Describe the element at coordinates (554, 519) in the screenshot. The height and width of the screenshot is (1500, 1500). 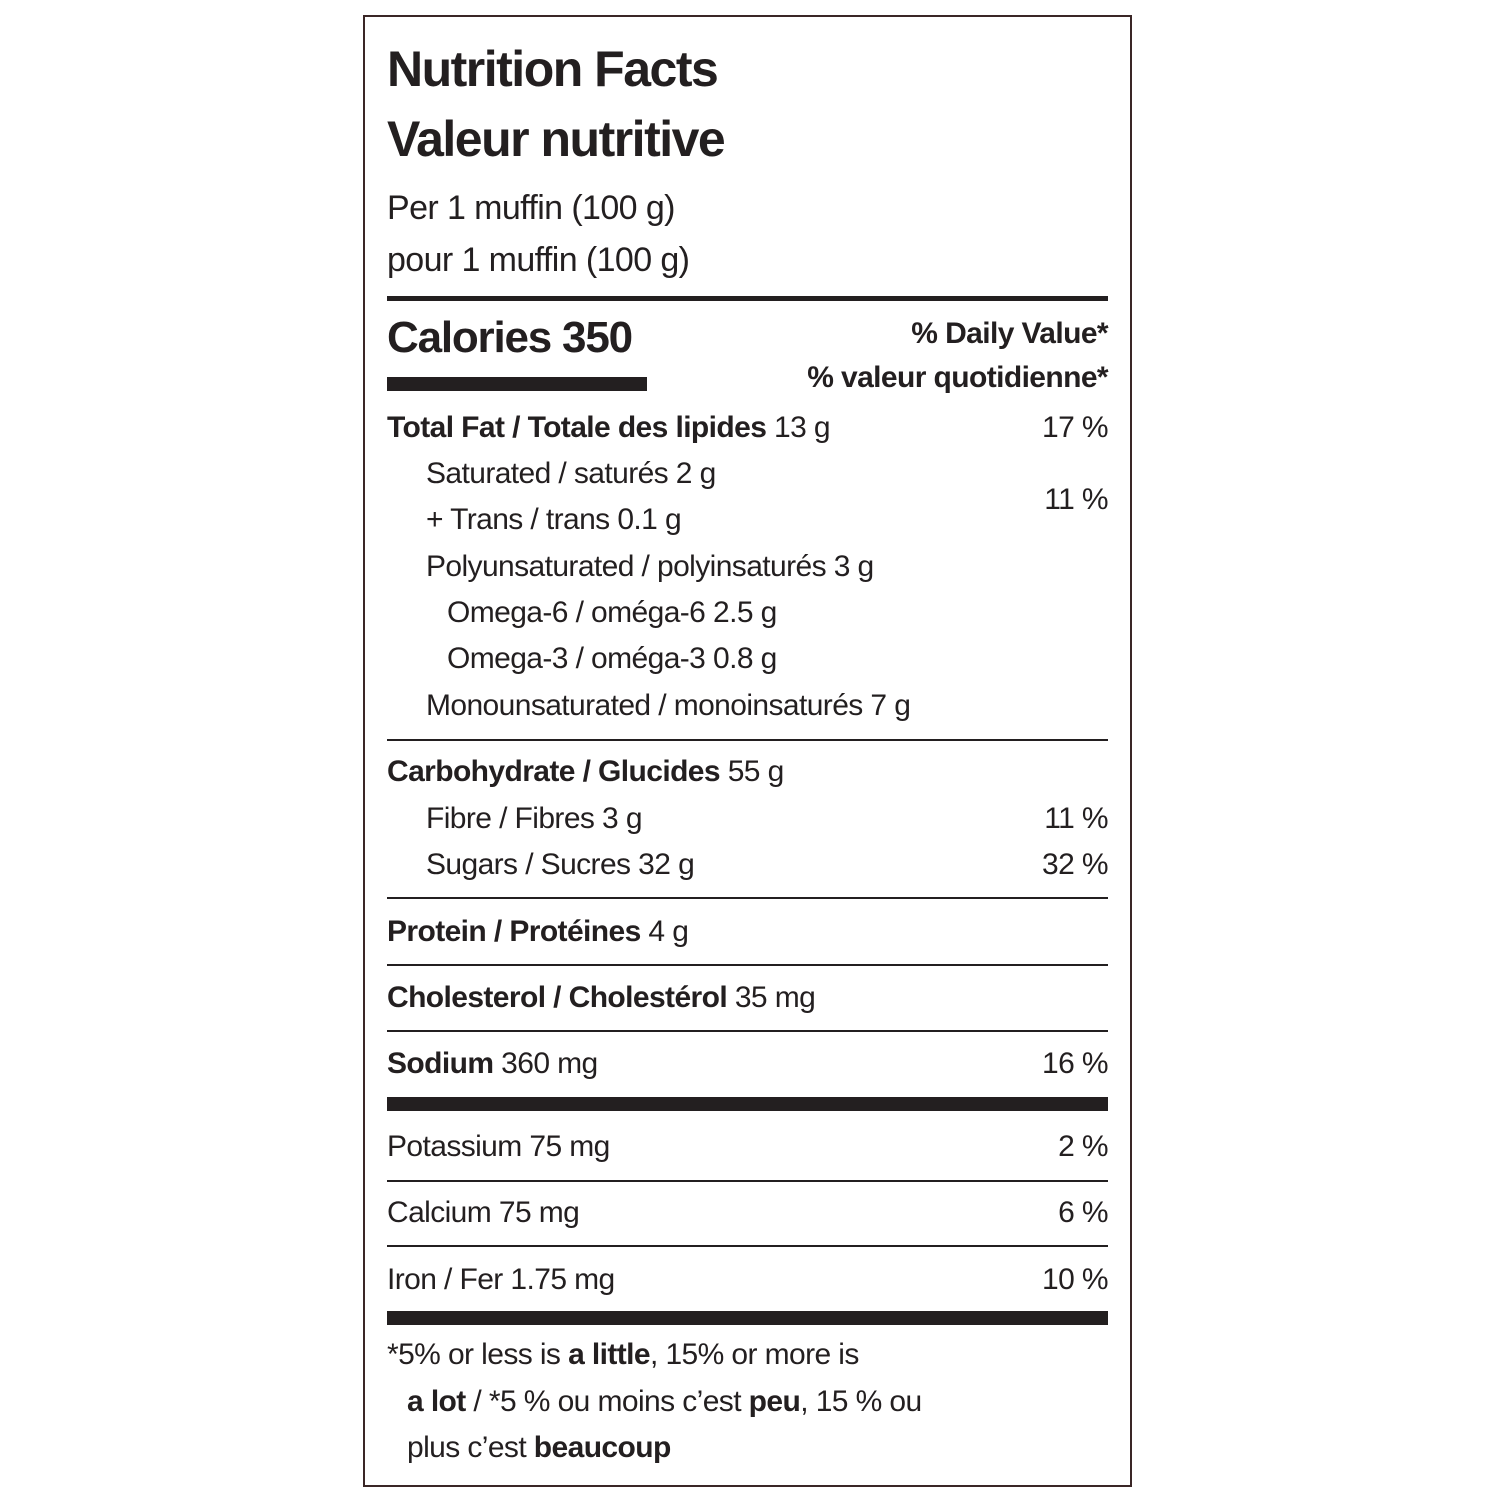
I see `nutrient-row: + Trans / trans 0.1 g` at that location.